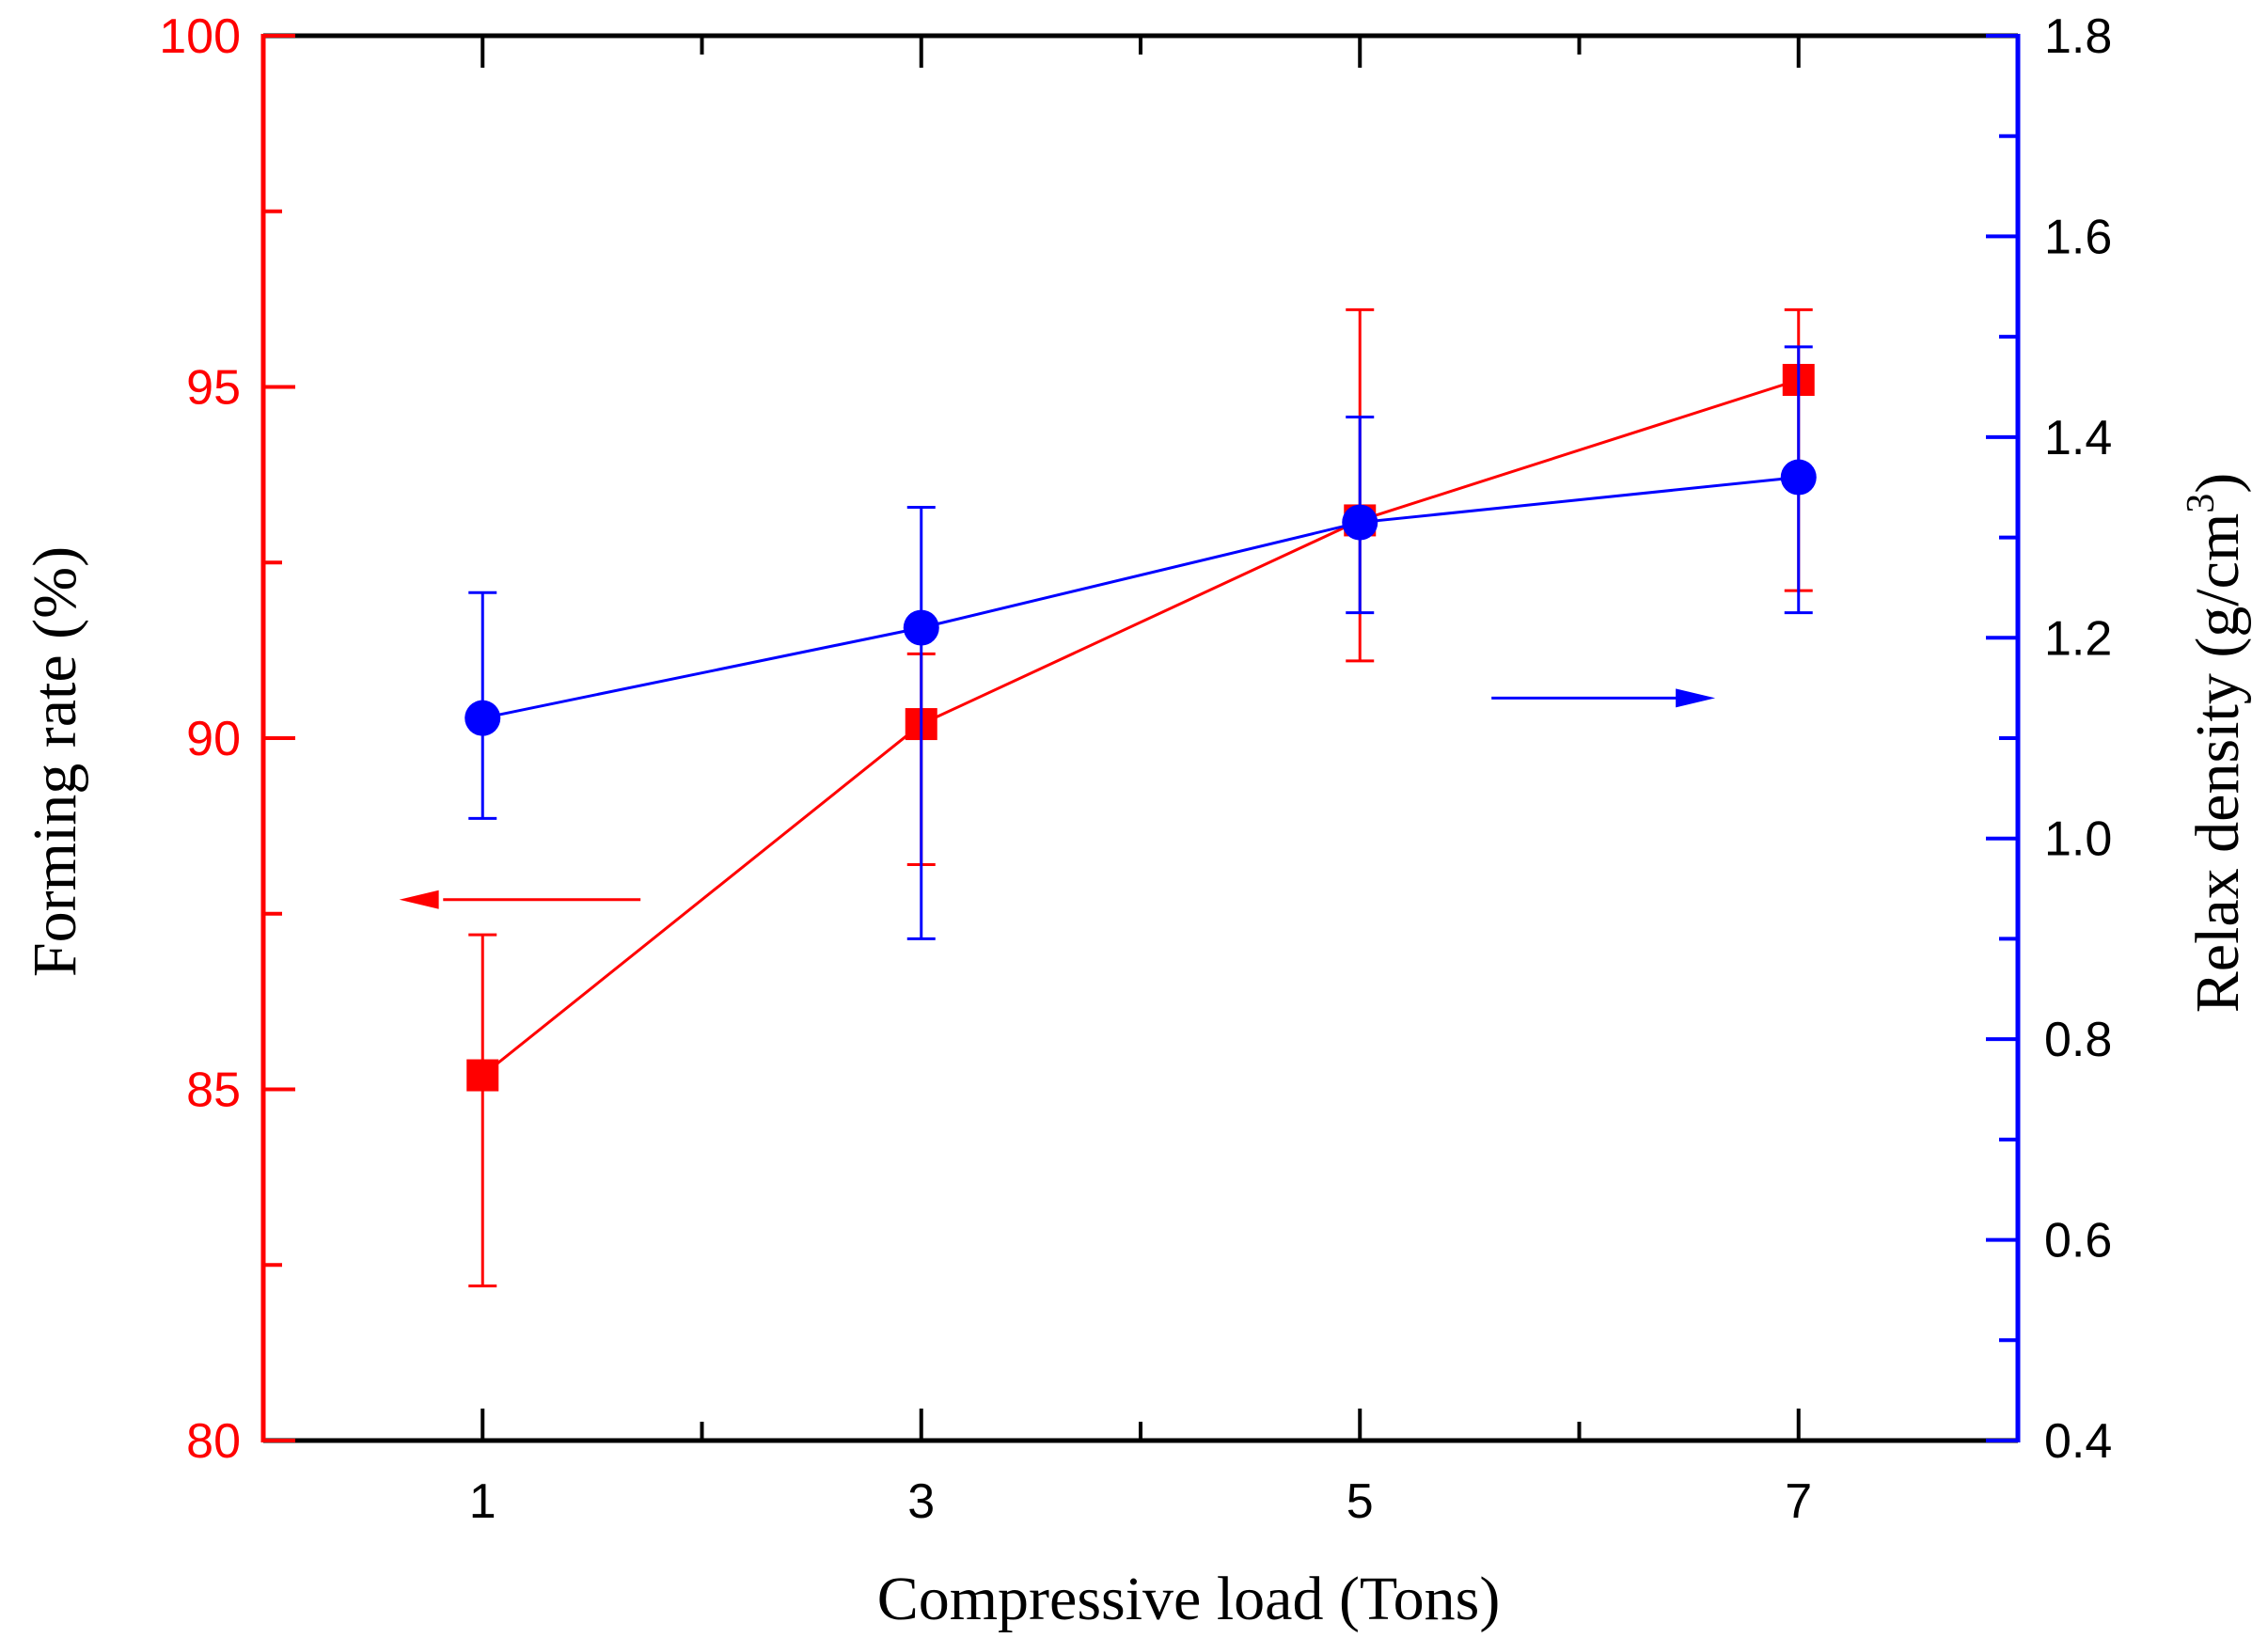 The image size is (2268, 1638). I want to click on right-tick-label: 0.8, so click(2078, 1040).